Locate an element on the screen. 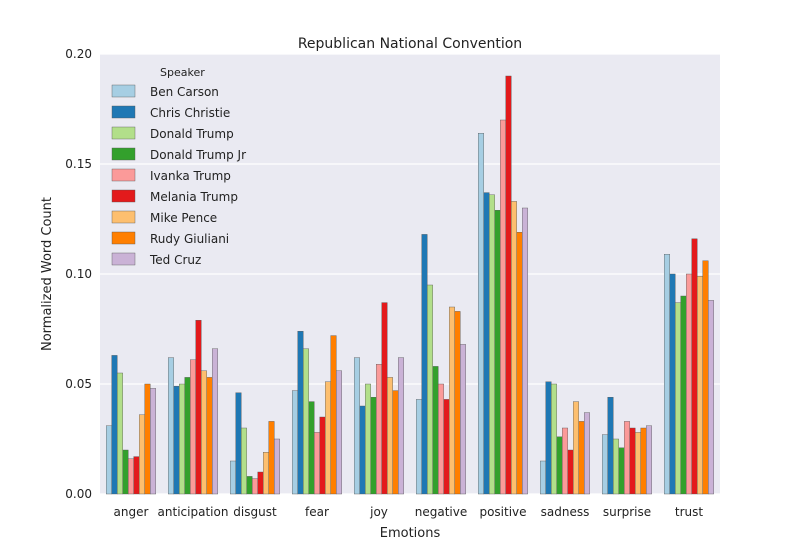 The width and height of the screenshot is (800, 550). bar-fear-chris-christie is located at coordinates (300, 413).